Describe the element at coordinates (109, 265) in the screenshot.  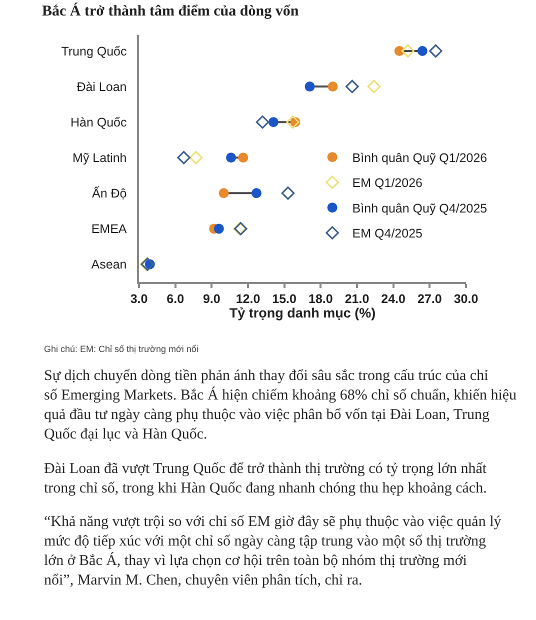
I see `y-tick-label: Asean` at that location.